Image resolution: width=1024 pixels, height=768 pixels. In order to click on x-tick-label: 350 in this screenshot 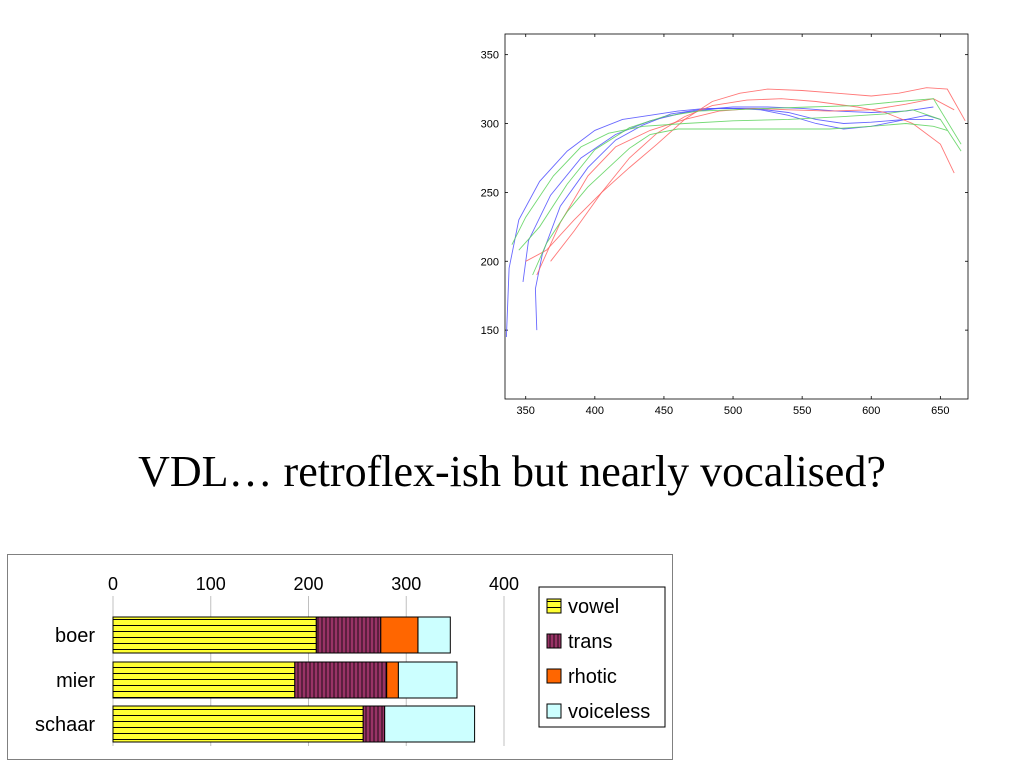, I will do `click(526, 411)`.